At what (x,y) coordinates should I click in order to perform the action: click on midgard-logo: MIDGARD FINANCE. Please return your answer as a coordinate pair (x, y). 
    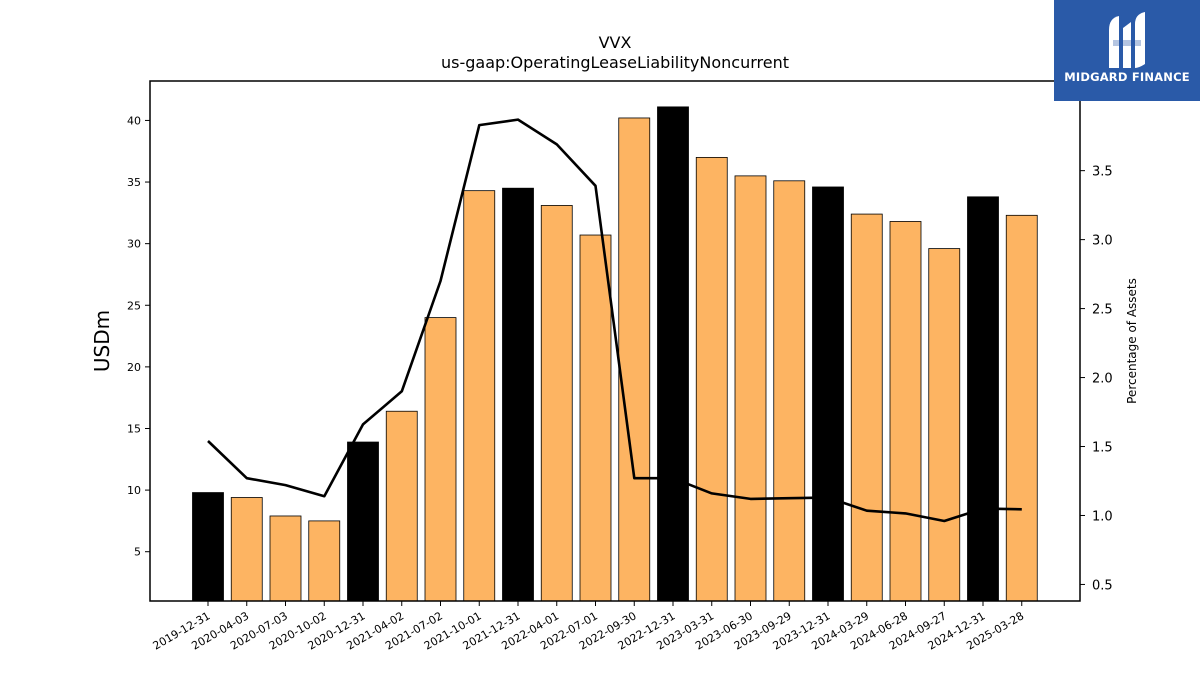
    Looking at the image, I should click on (1127, 50).